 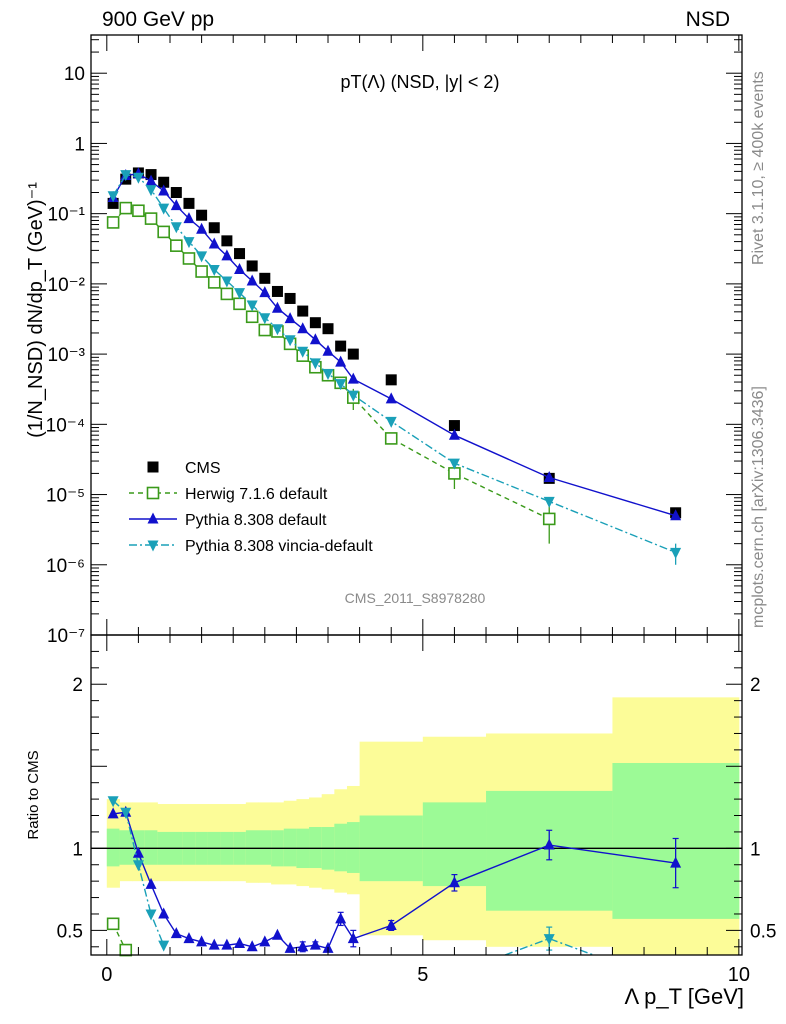 I want to click on ratio-ytick-label-right: 2, so click(x=755, y=685).